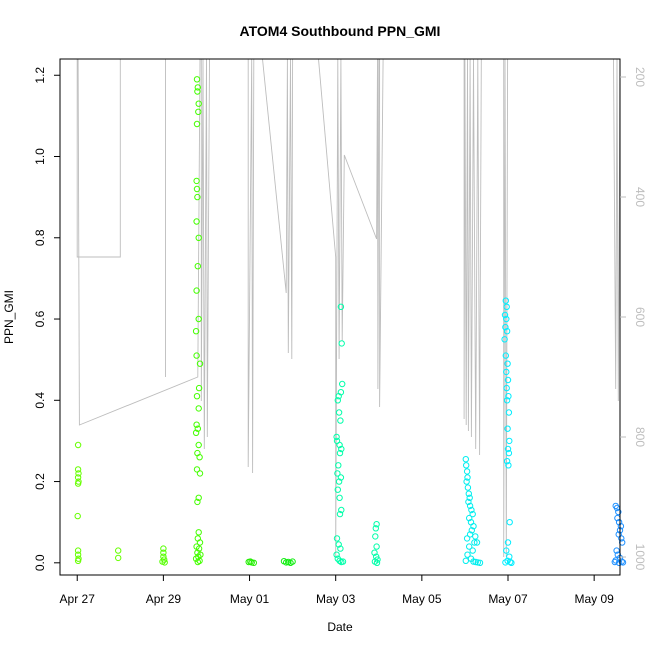  Describe the element at coordinates (164, 599) in the screenshot. I see `x-tick-label: Apr 29` at that location.